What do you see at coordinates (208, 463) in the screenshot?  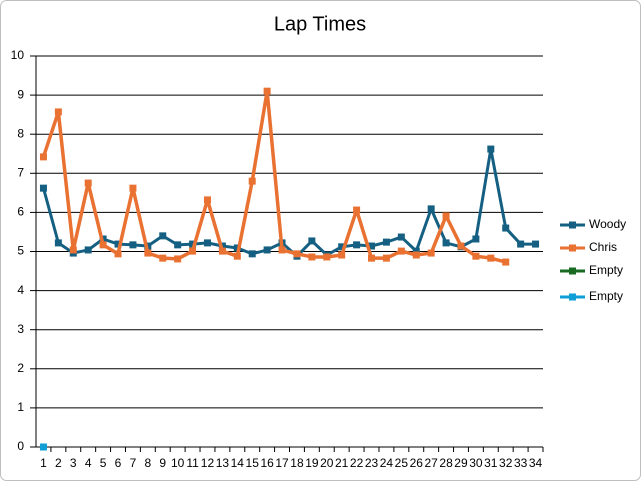 I see `x-tick-label: 12` at bounding box center [208, 463].